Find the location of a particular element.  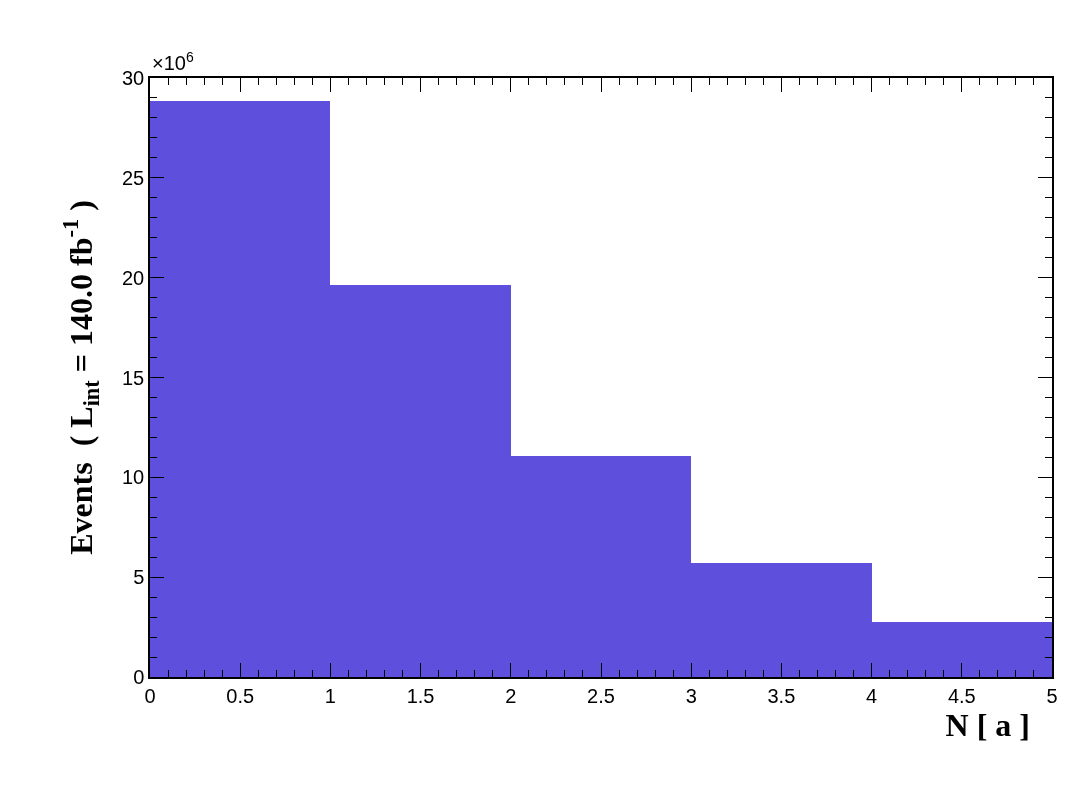

y-tick-label: 25 is located at coordinates (133, 177).